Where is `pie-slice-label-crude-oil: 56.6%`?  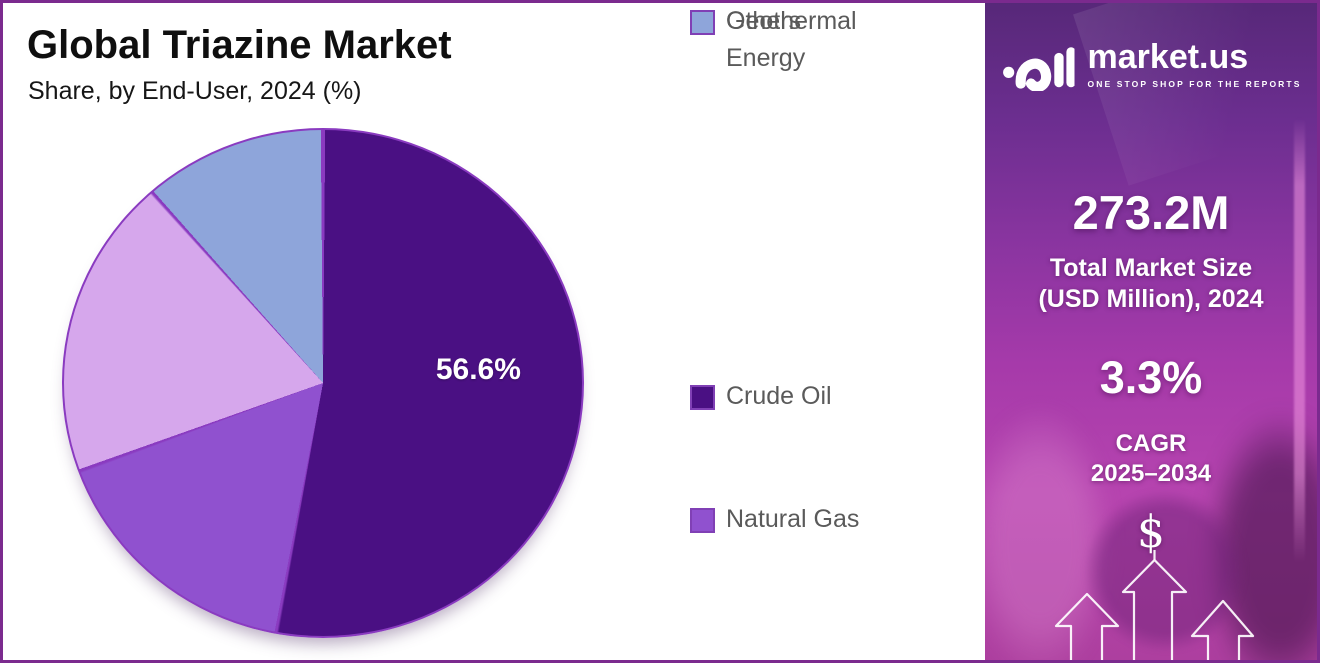 pie-slice-label-crude-oil: 56.6% is located at coordinates (478, 370).